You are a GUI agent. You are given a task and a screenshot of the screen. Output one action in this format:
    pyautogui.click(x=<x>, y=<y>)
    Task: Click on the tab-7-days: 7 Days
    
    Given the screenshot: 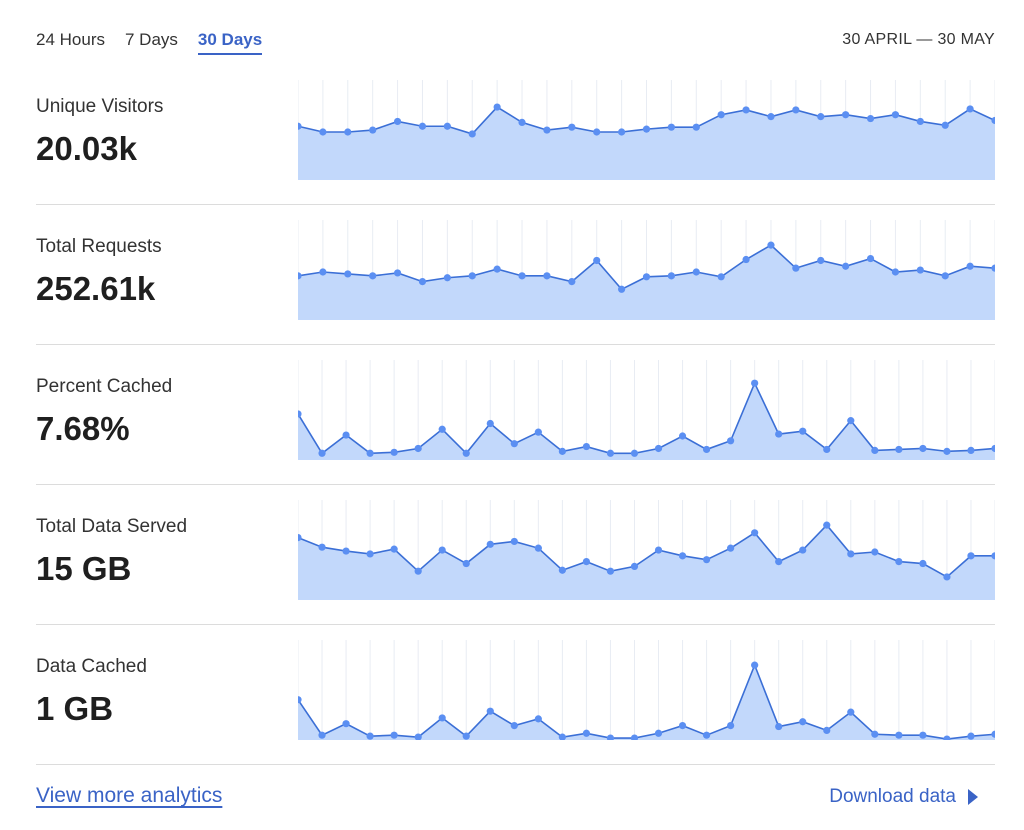 What is the action you would take?
    pyautogui.click(x=151, y=39)
    